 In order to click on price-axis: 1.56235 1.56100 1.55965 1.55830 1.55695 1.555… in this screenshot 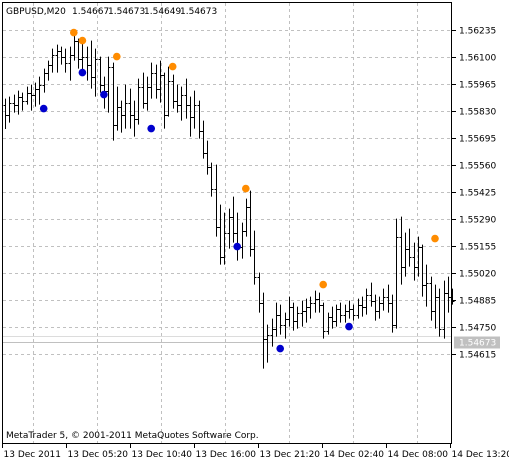, I will do `click(474, 194)`.